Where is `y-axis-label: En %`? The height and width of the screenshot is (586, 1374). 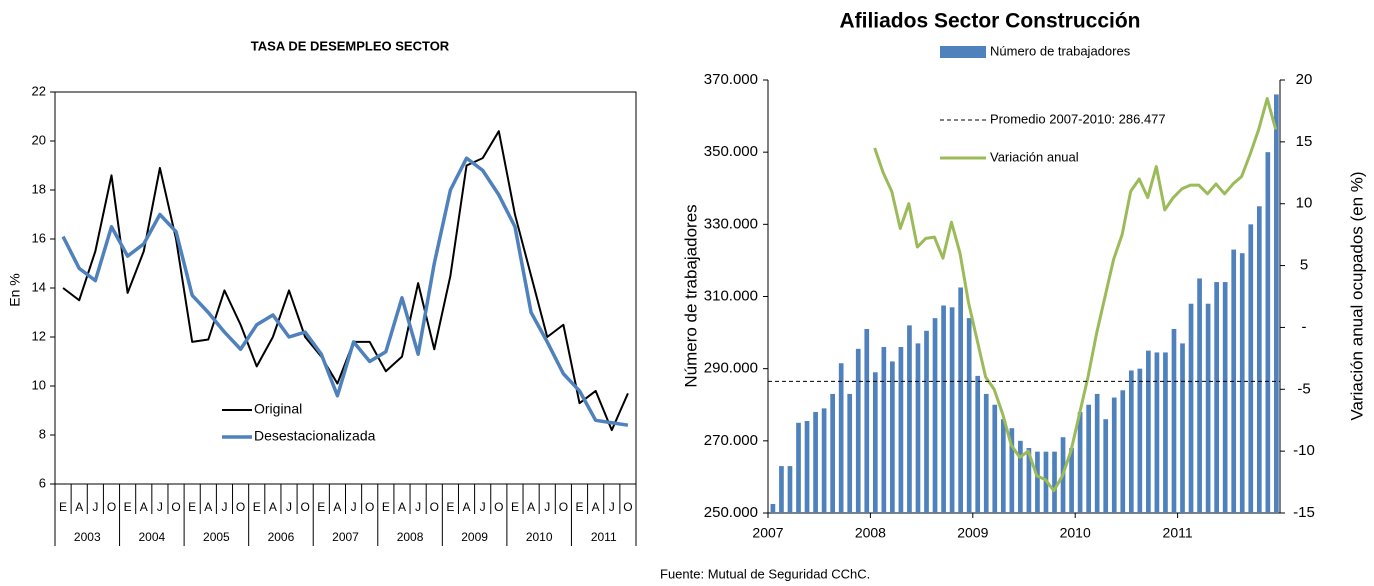
y-axis-label: En % is located at coordinates (15, 289).